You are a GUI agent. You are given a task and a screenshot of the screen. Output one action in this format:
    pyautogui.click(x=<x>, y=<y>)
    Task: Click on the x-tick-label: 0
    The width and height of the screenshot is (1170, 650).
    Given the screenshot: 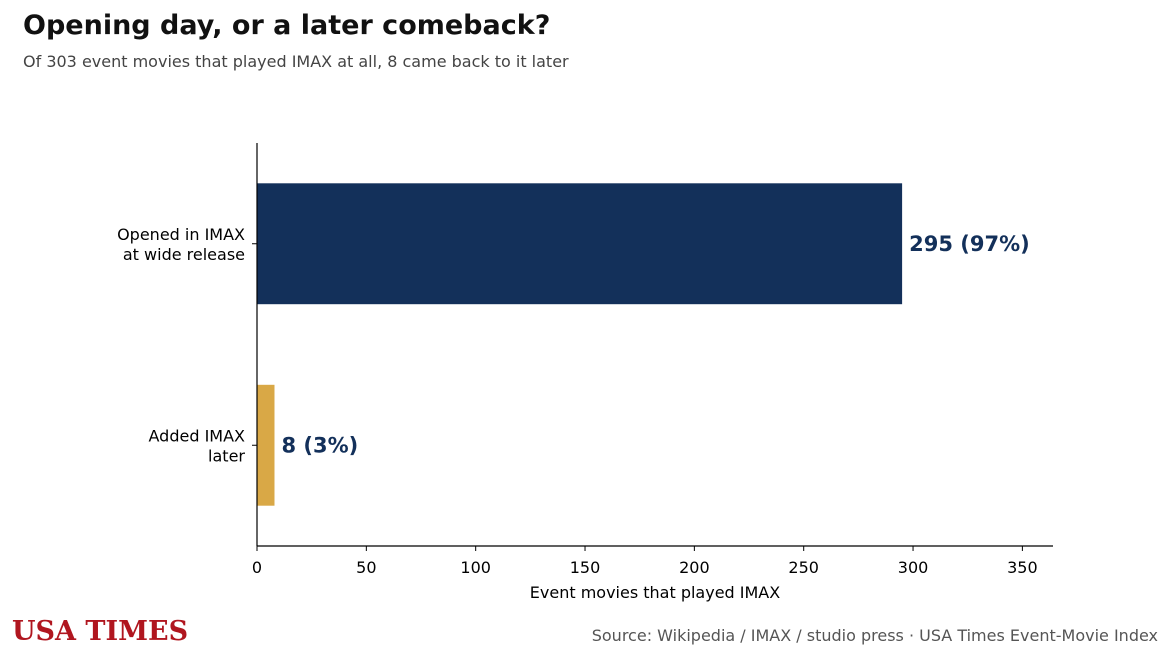 What is the action you would take?
    pyautogui.click(x=257, y=567)
    